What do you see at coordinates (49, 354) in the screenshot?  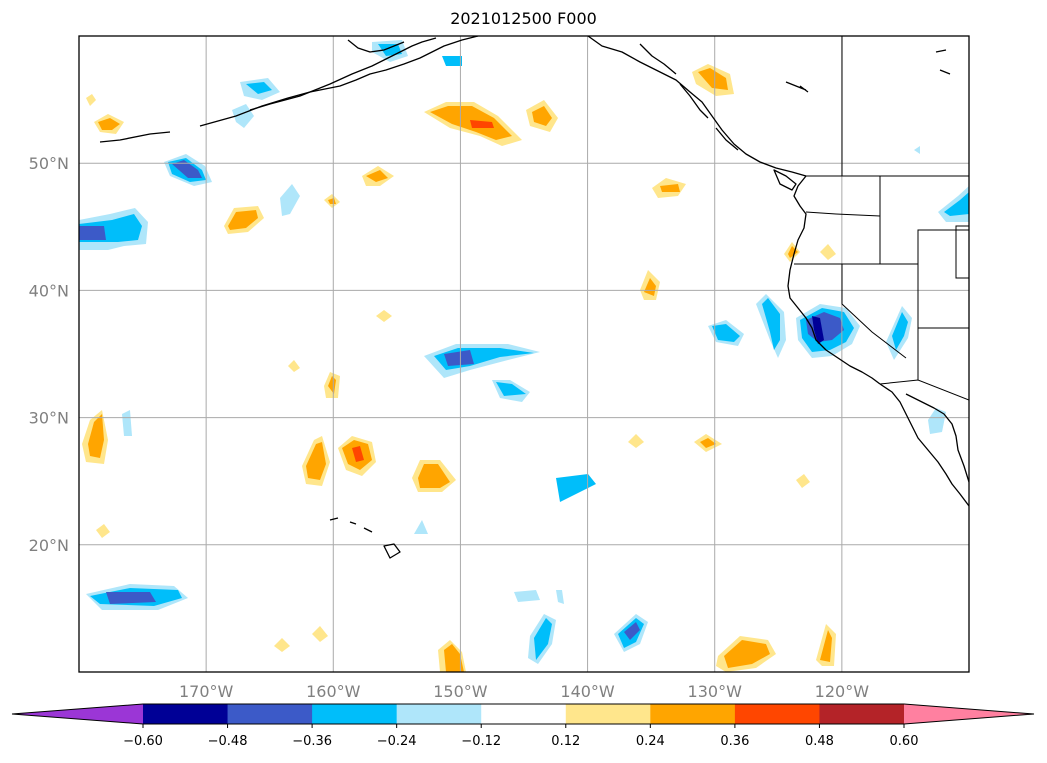 I see `latitude-labels: 20°N 30°N 40°N 50°N` at bounding box center [49, 354].